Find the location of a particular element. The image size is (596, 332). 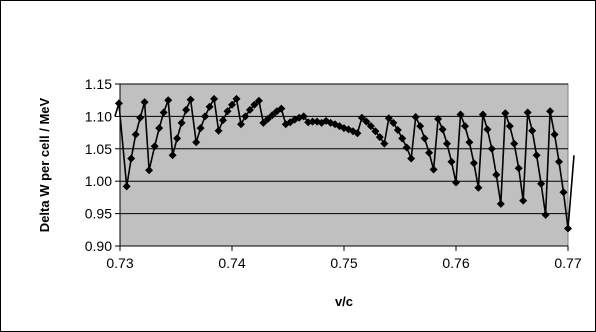

y-tick-label: 0.95 is located at coordinates (98, 214).